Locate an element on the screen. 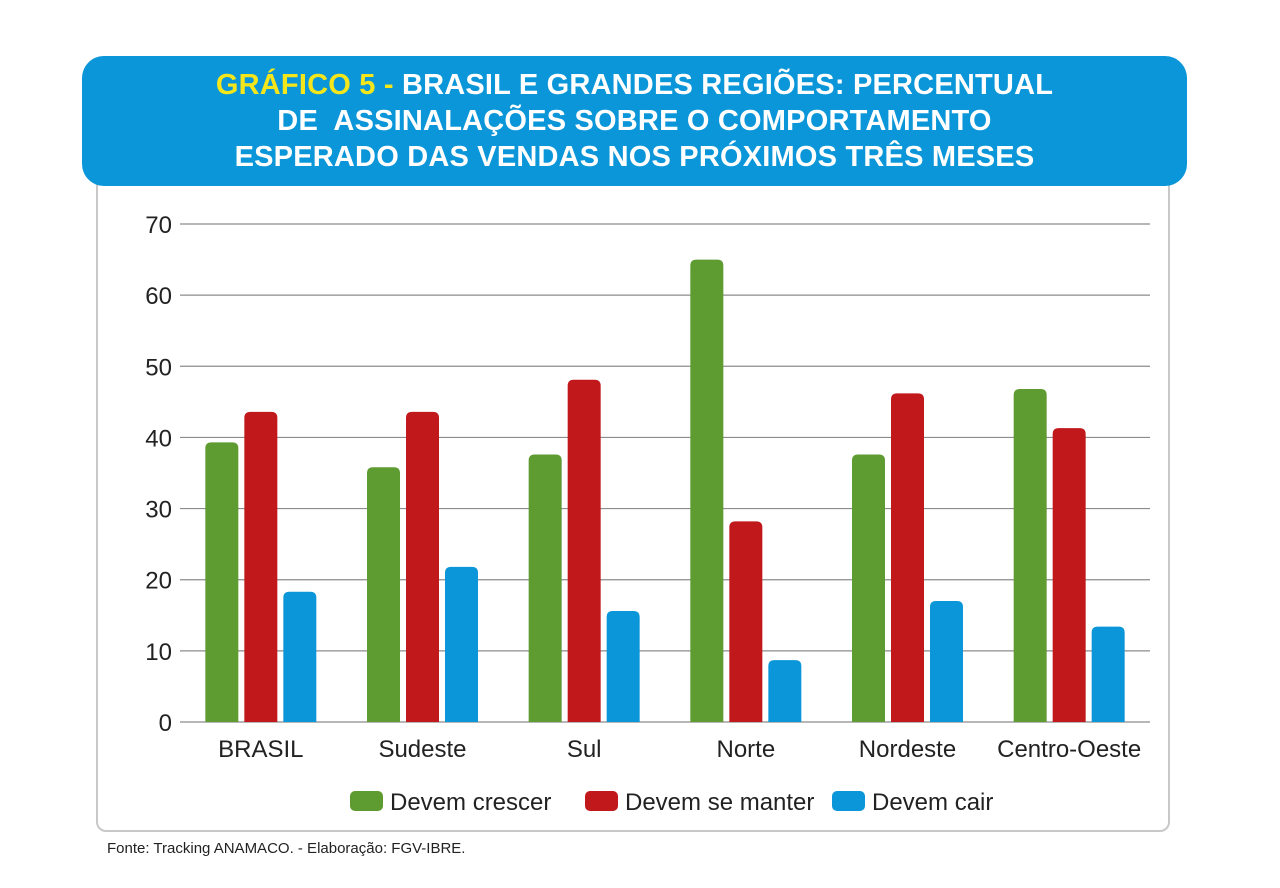 Image resolution: width=1280 pixels, height=888 pixels. title-line-1-text: BRASIL E GRANDES REGIÕES: PERCENTUAL is located at coordinates (723, 85).